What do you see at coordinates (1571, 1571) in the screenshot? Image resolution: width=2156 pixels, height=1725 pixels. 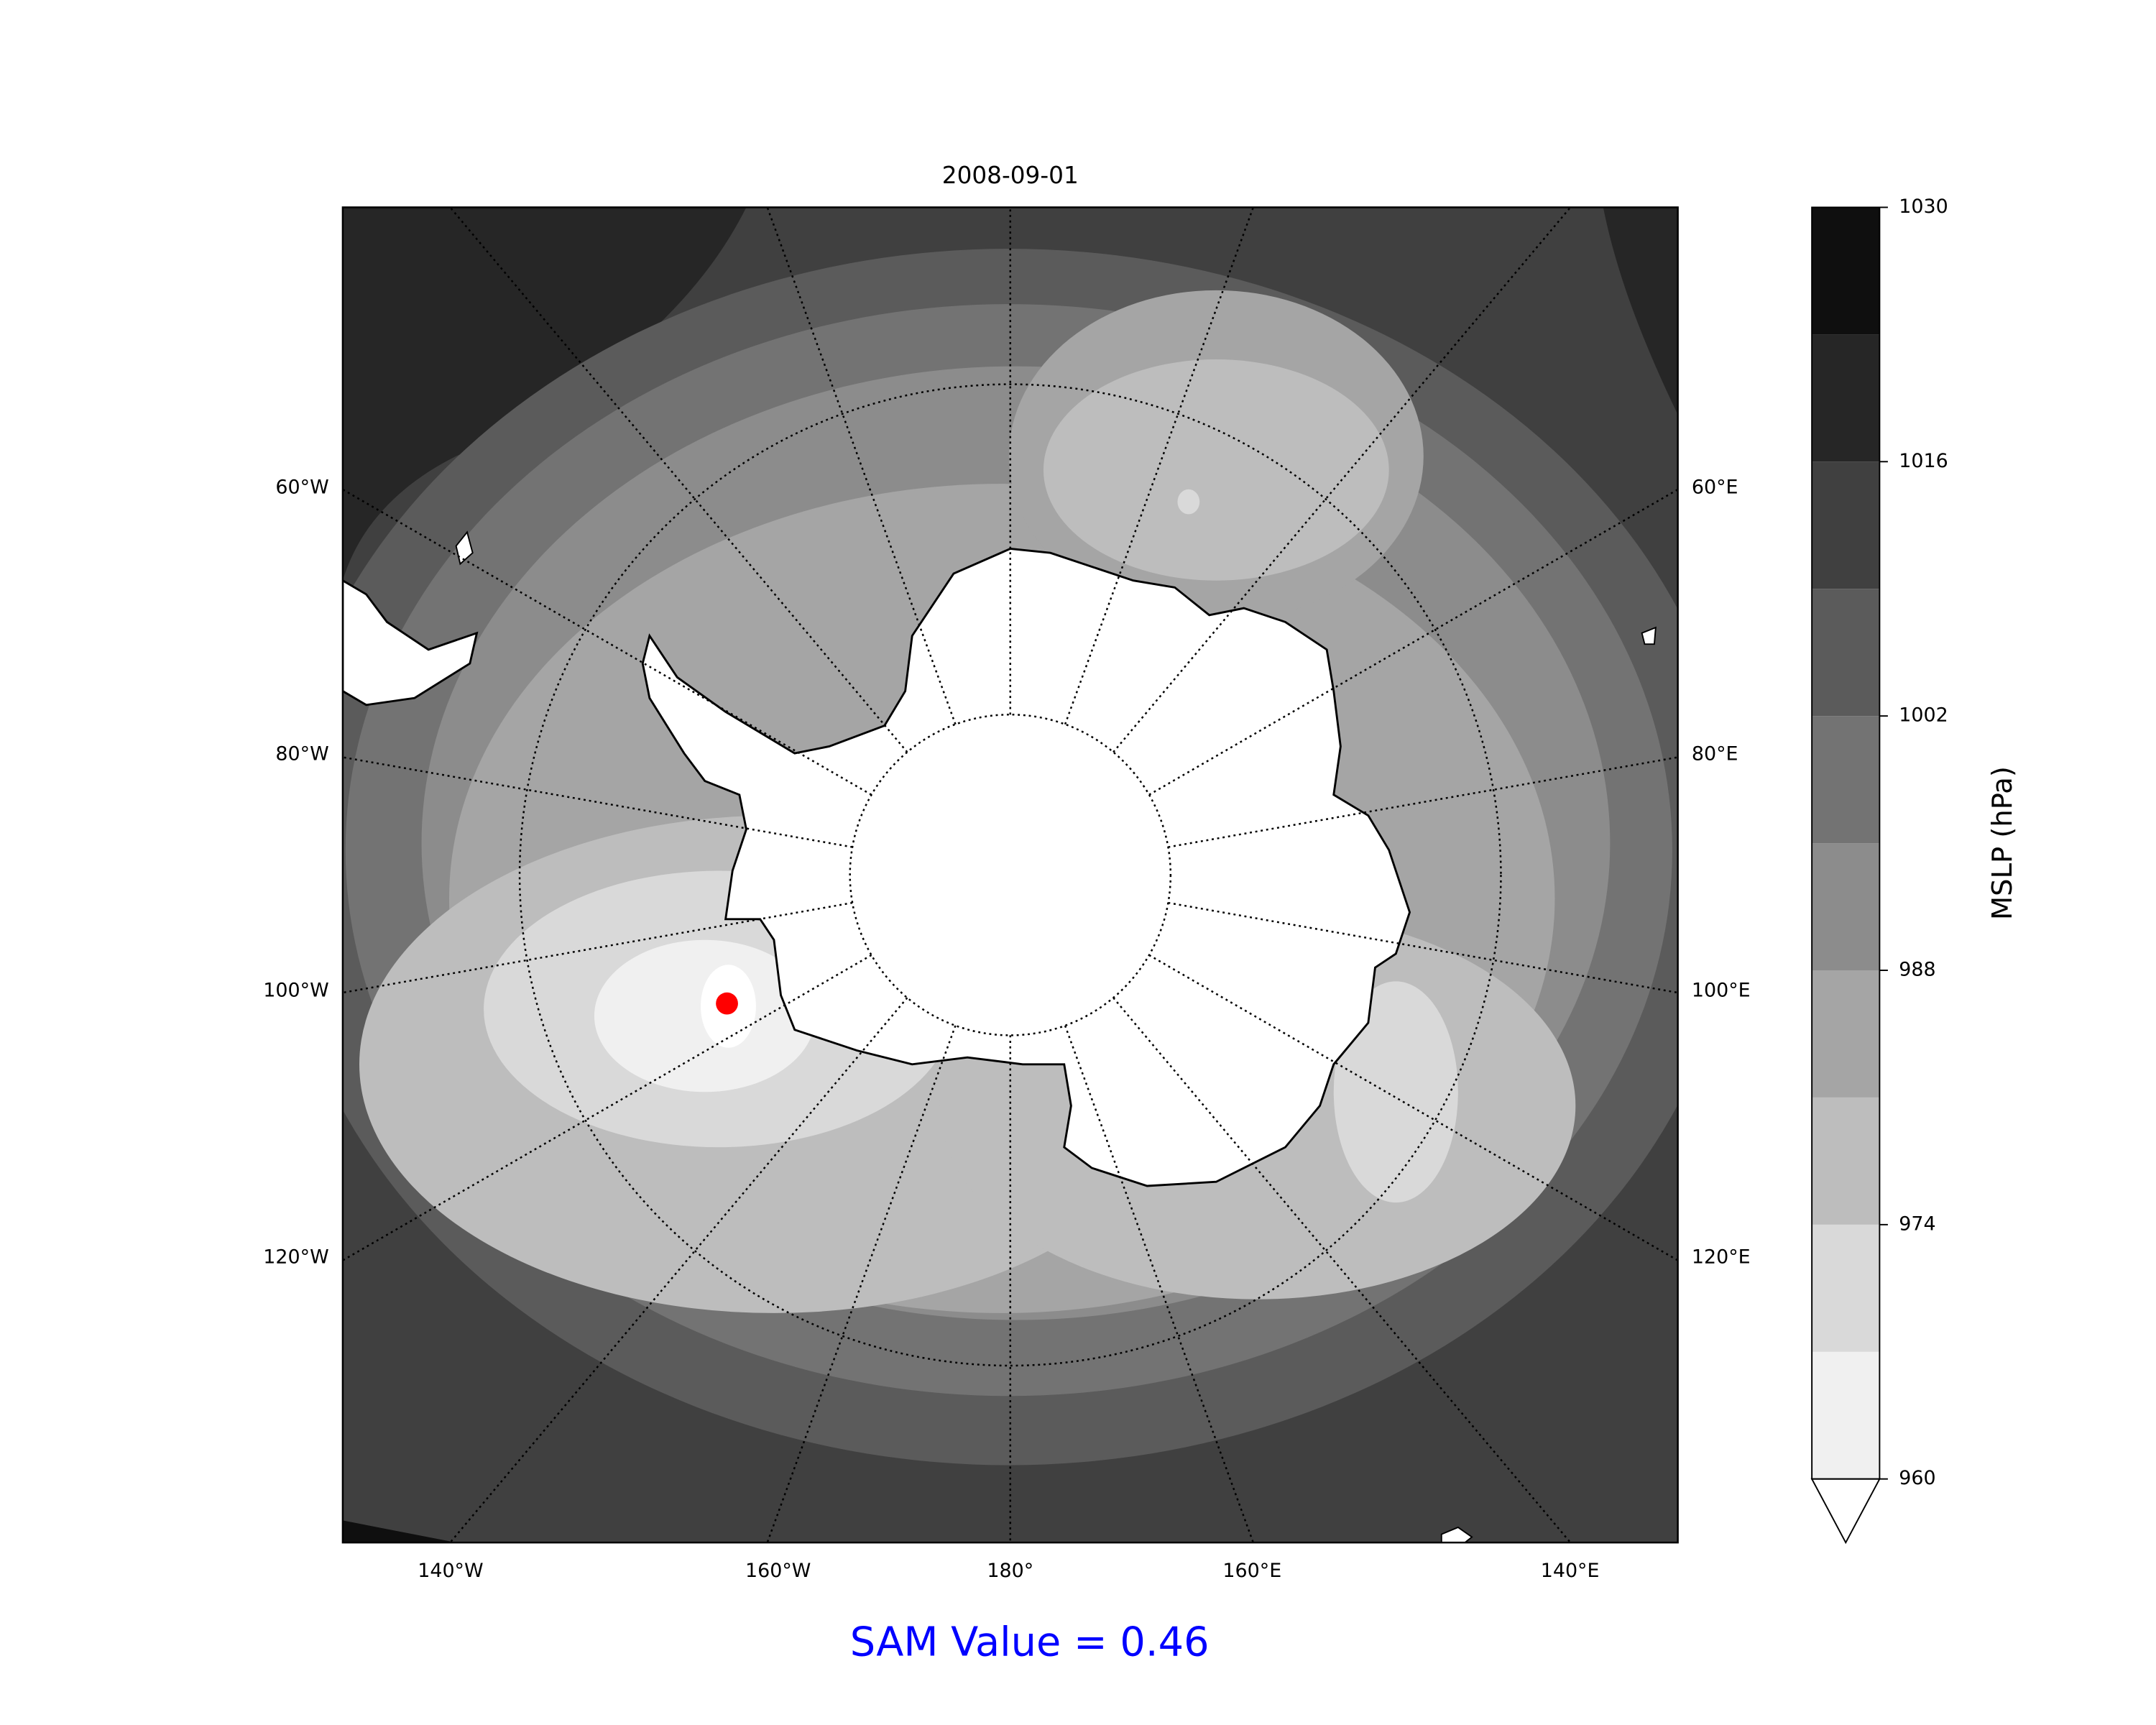 I see `lon-label: 140°E` at bounding box center [1571, 1571].